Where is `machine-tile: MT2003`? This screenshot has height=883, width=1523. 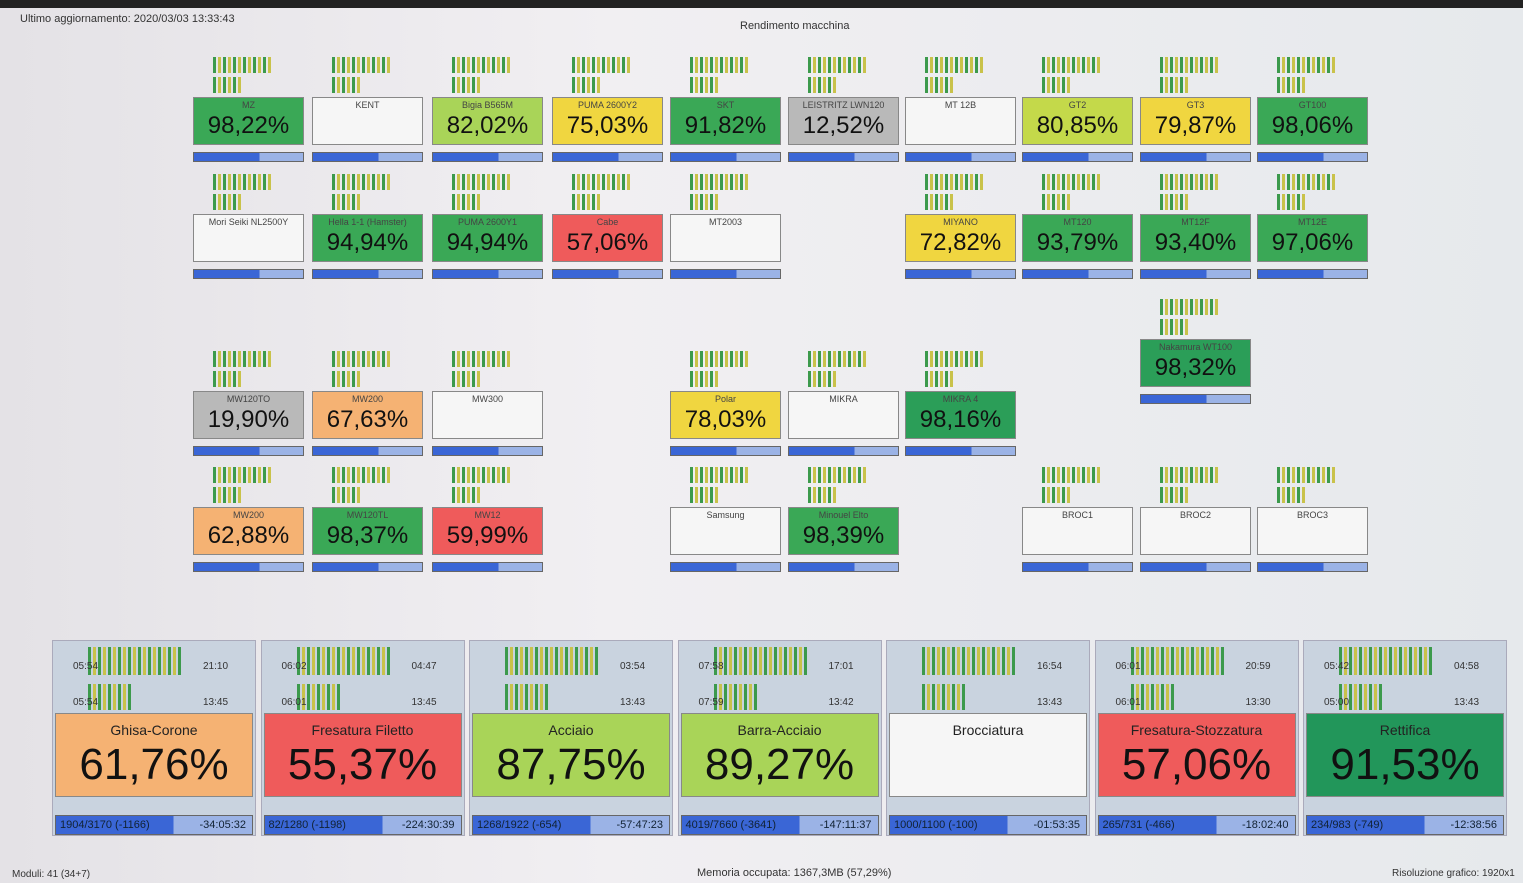
machine-tile: MT2003 is located at coordinates (725, 238).